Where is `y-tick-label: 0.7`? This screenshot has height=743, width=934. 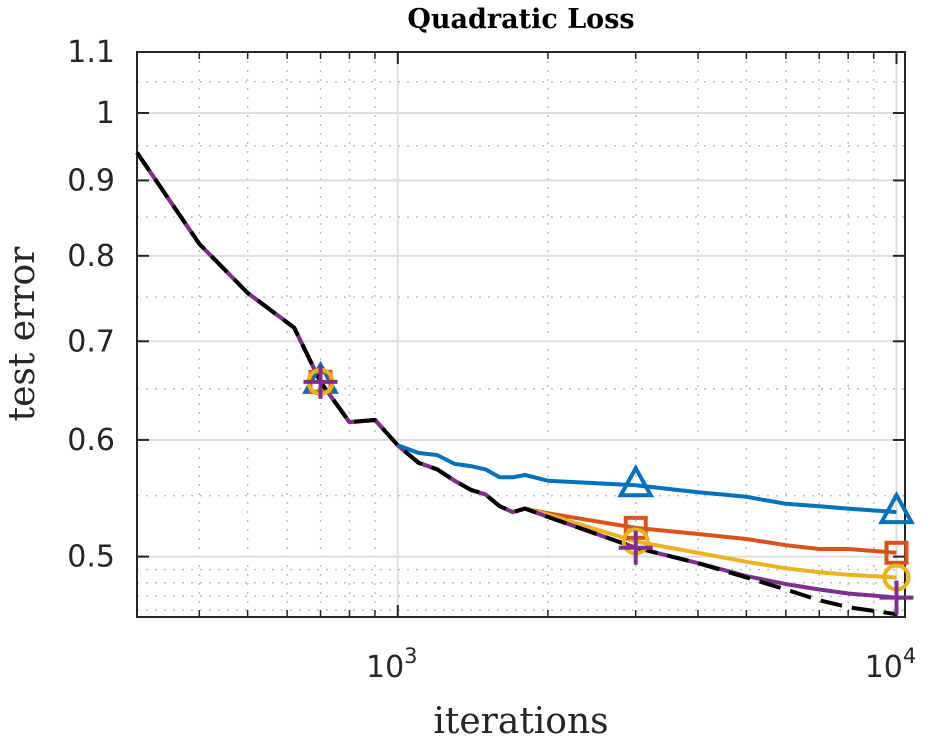 y-tick-label: 0.7 is located at coordinates (91, 341).